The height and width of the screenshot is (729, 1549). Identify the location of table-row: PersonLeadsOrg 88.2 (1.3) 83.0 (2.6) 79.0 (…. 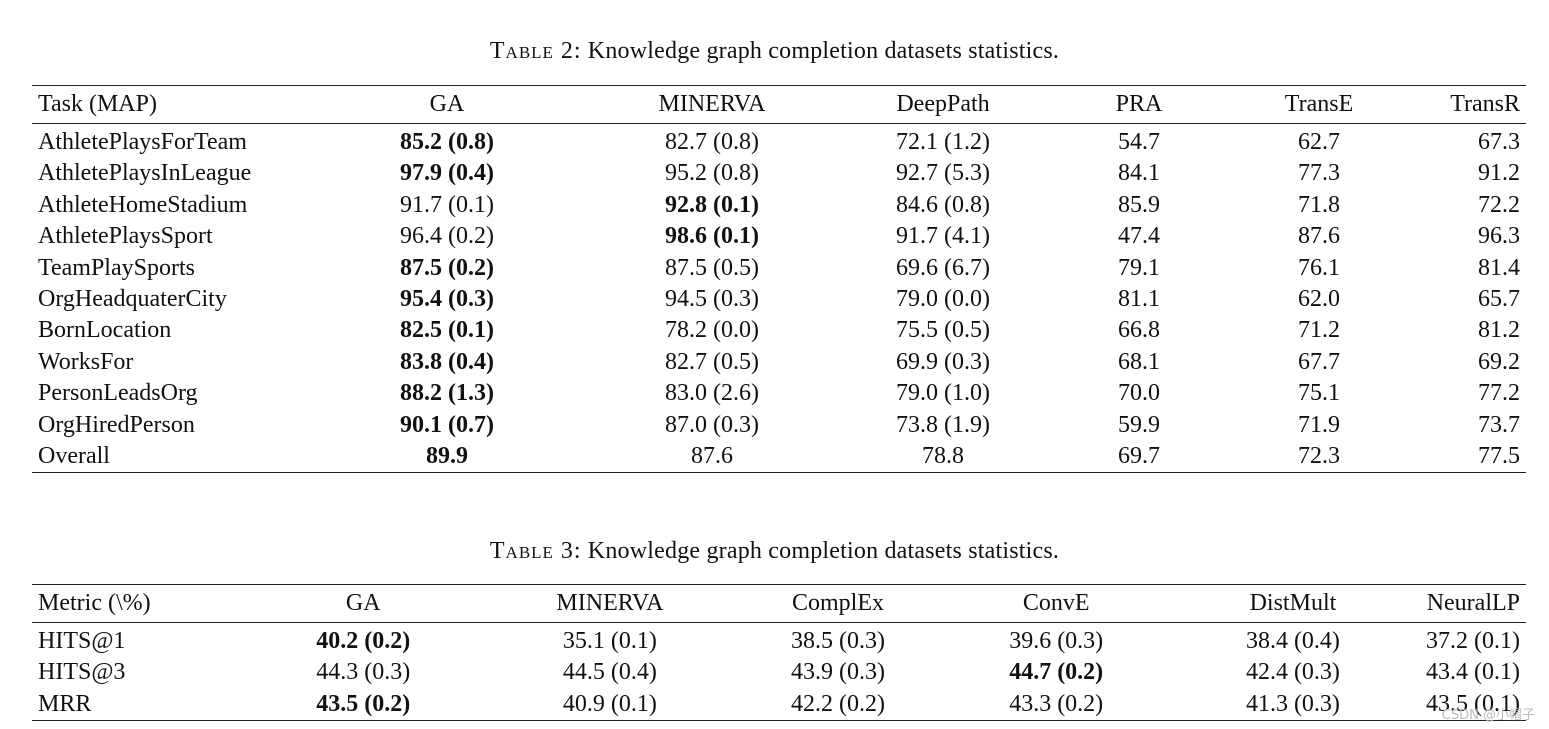
(779, 393).